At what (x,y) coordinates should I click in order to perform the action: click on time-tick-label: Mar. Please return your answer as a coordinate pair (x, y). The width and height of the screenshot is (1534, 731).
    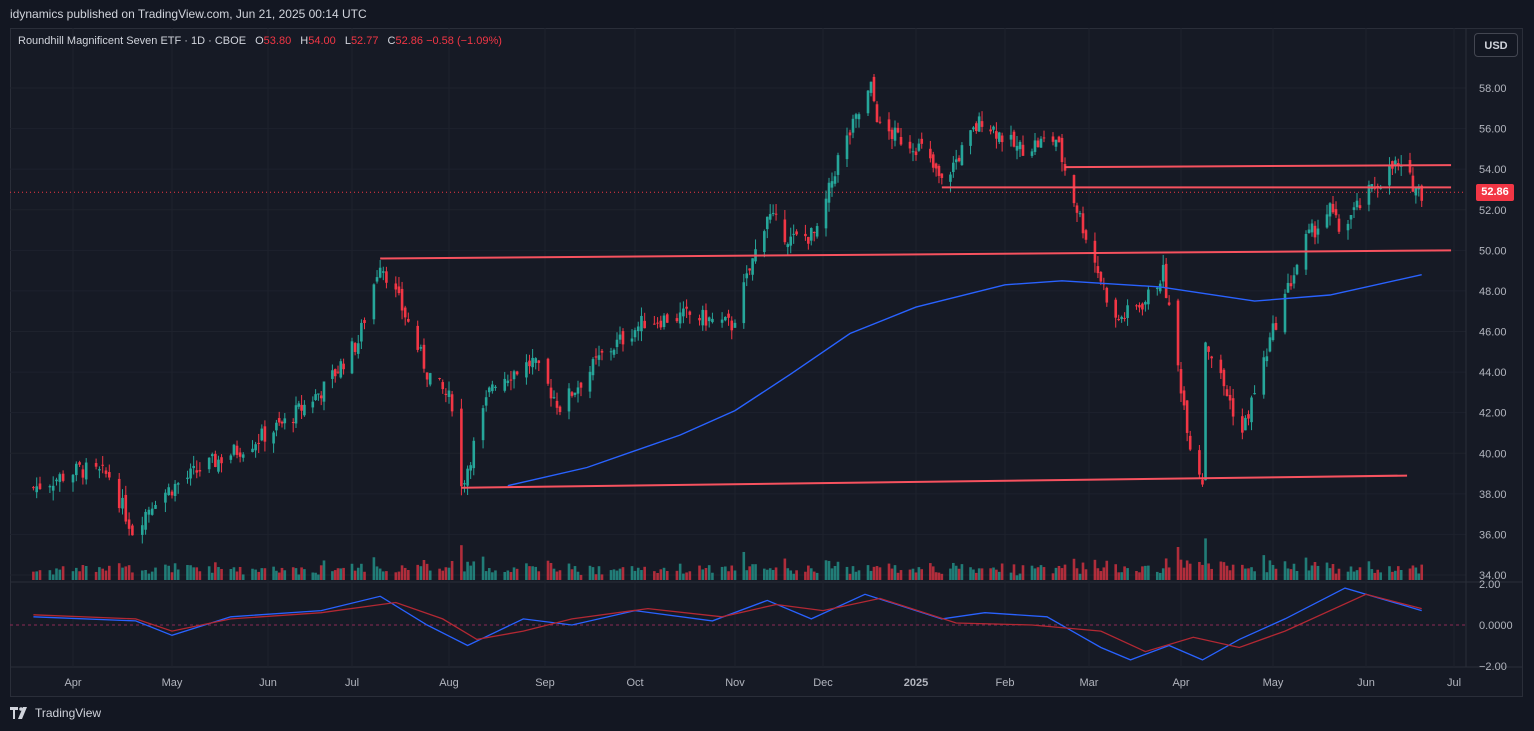
    Looking at the image, I should click on (1089, 683).